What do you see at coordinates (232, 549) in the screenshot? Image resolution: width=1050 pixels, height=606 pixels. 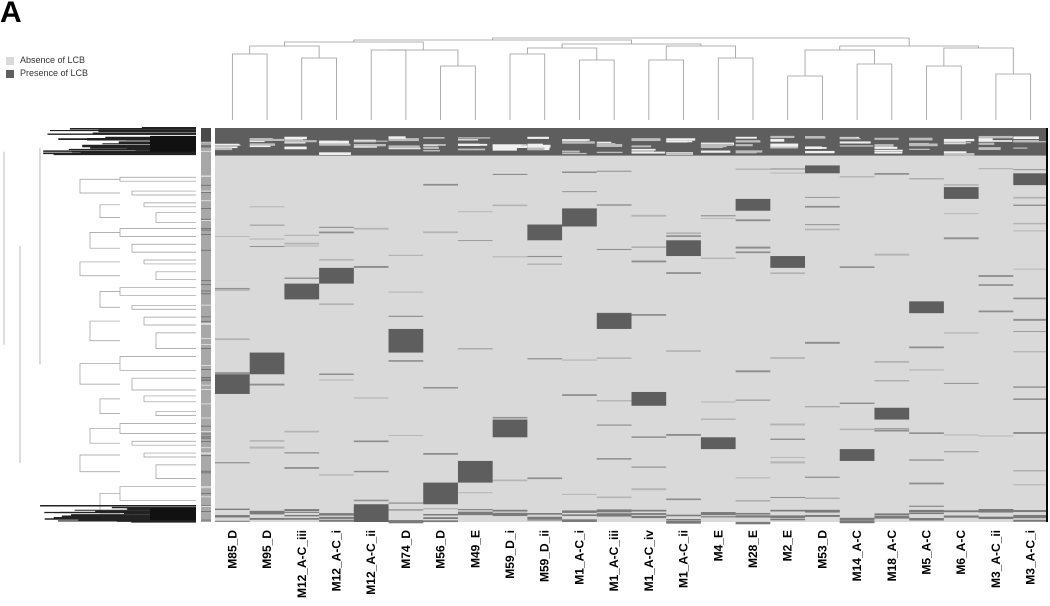 I see `column-label: M85_D` at bounding box center [232, 549].